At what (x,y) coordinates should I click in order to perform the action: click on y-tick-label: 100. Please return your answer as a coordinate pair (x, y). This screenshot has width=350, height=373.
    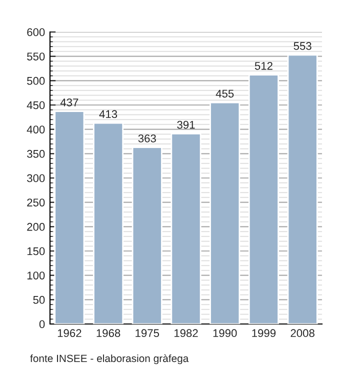
    Looking at the image, I should click on (36, 276).